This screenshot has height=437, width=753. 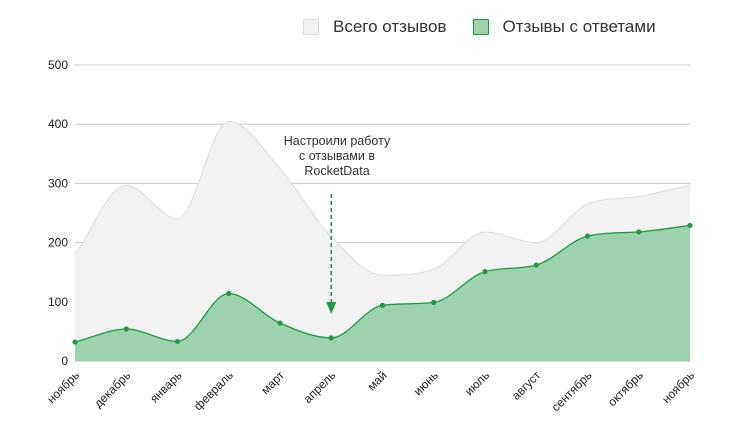 What do you see at coordinates (376, 380) in the screenshot?
I see `x-tick-label: май` at bounding box center [376, 380].